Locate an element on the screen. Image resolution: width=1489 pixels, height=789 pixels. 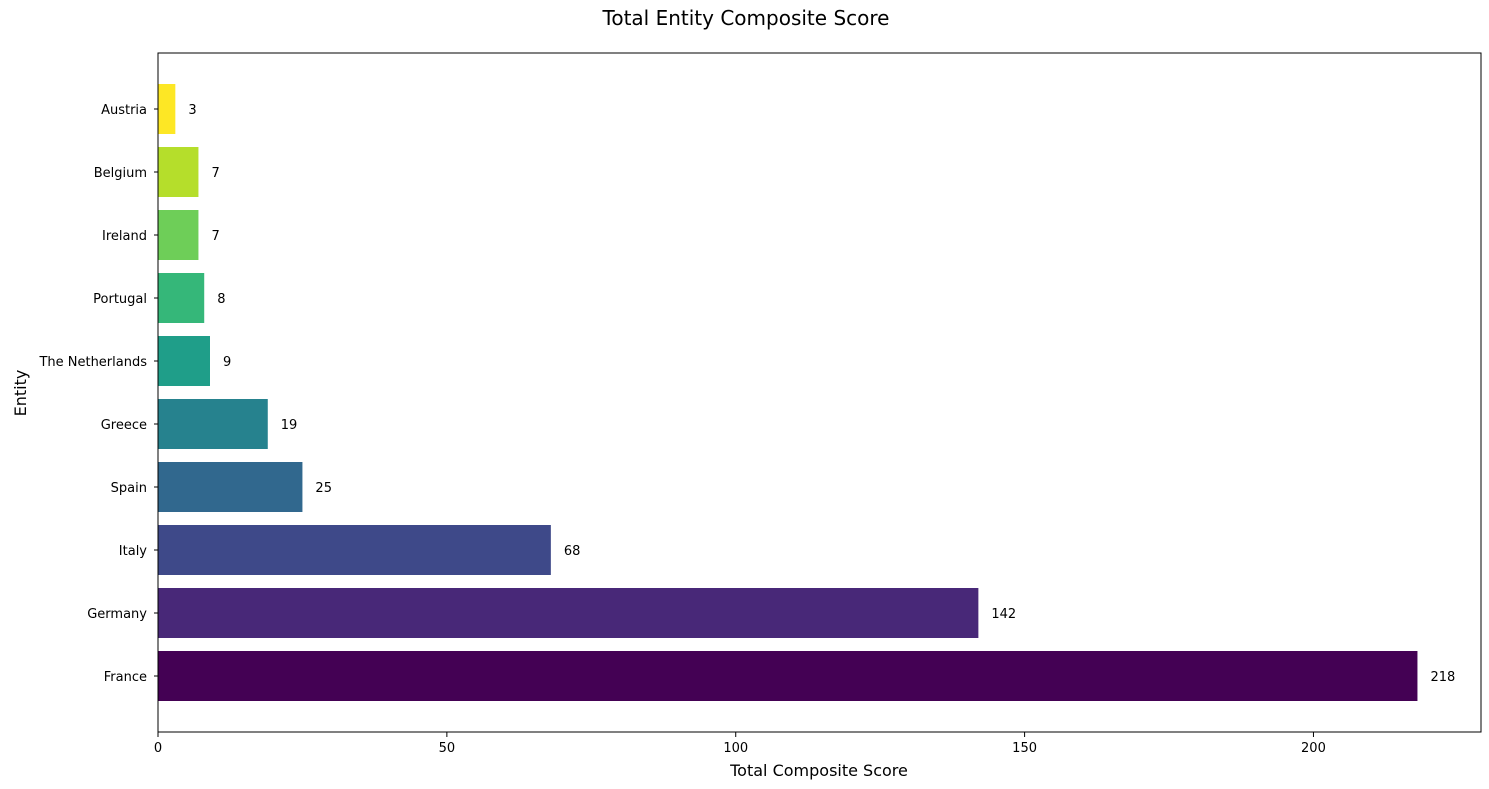
y-tick-label: Greece is located at coordinates (124, 425).